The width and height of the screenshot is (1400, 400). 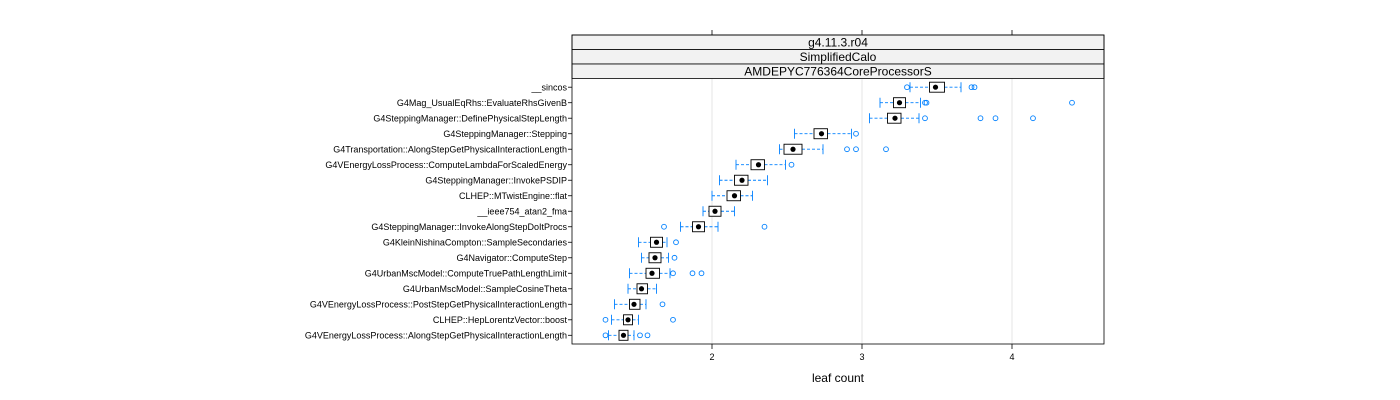 What do you see at coordinates (711, 357) in the screenshot?
I see `x-tick-label: 2` at bounding box center [711, 357].